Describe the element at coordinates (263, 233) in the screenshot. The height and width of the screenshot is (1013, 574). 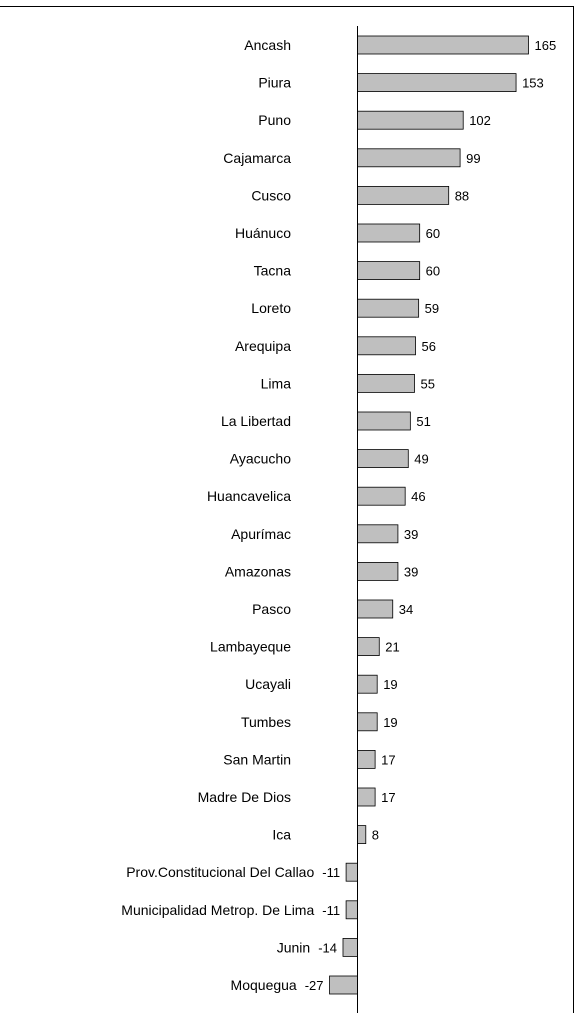
I see `category-label-huanuco: Huánuco` at that location.